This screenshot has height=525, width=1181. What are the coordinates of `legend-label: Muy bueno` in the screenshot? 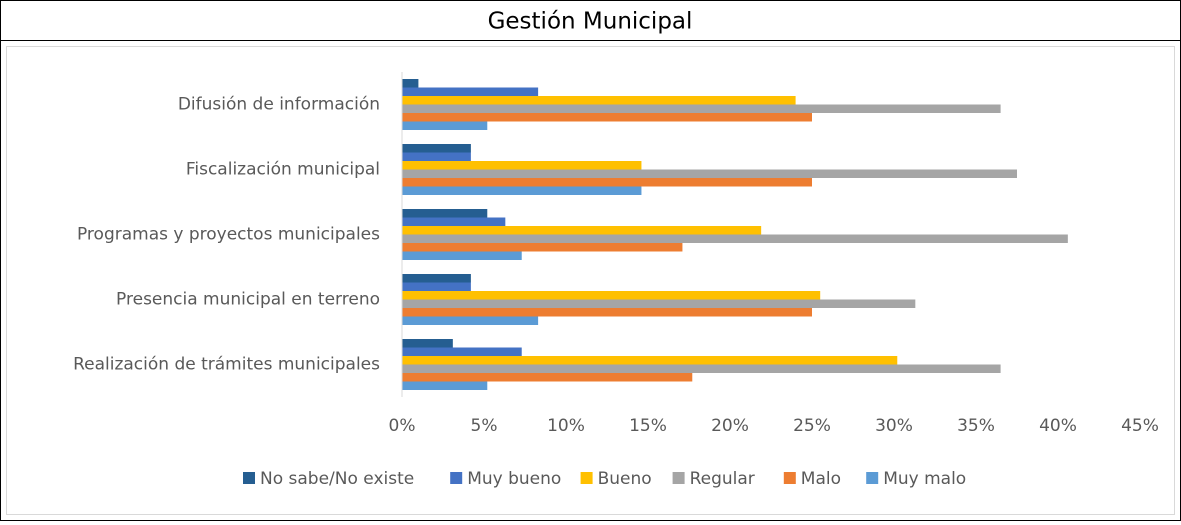 It's located at (514, 479).